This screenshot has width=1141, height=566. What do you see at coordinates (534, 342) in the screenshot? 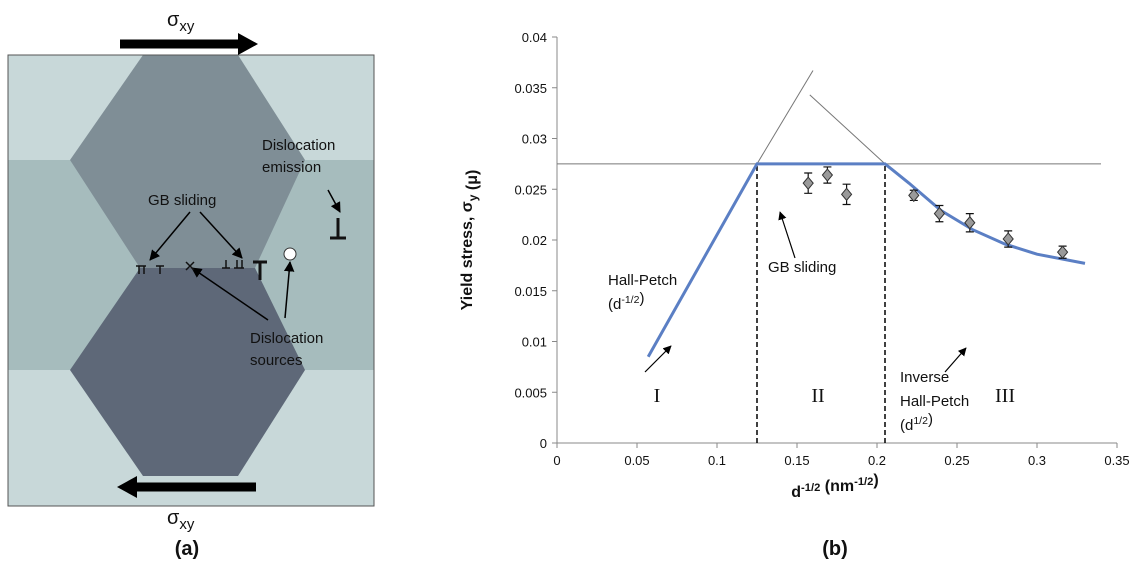
I see `y-tick-label: 0.01` at bounding box center [534, 342].